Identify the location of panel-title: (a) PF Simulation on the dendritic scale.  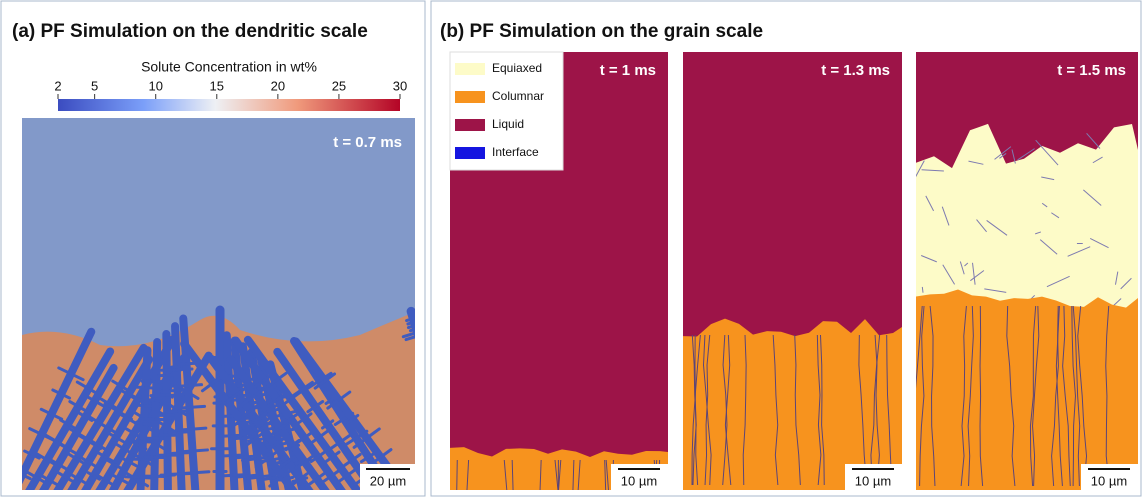
(190, 31).